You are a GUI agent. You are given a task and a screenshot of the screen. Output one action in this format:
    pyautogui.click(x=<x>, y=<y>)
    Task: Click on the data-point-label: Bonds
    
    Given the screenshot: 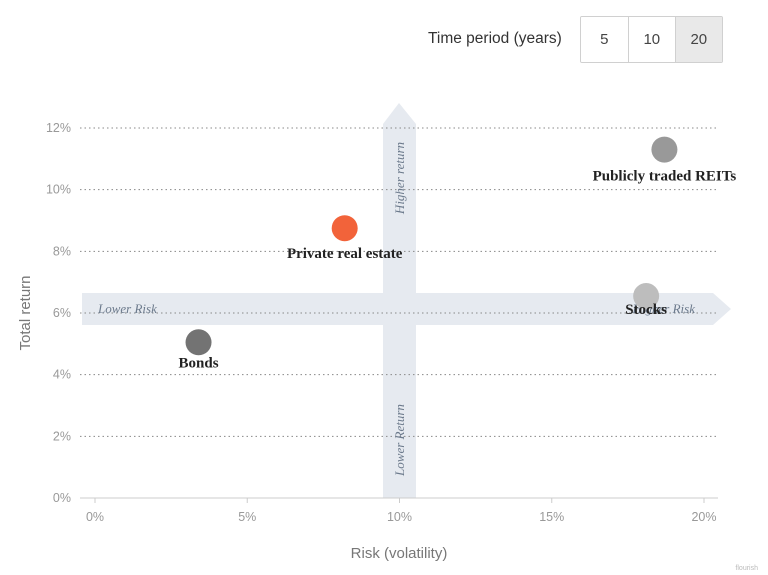 What is the action you would take?
    pyautogui.click(x=199, y=363)
    